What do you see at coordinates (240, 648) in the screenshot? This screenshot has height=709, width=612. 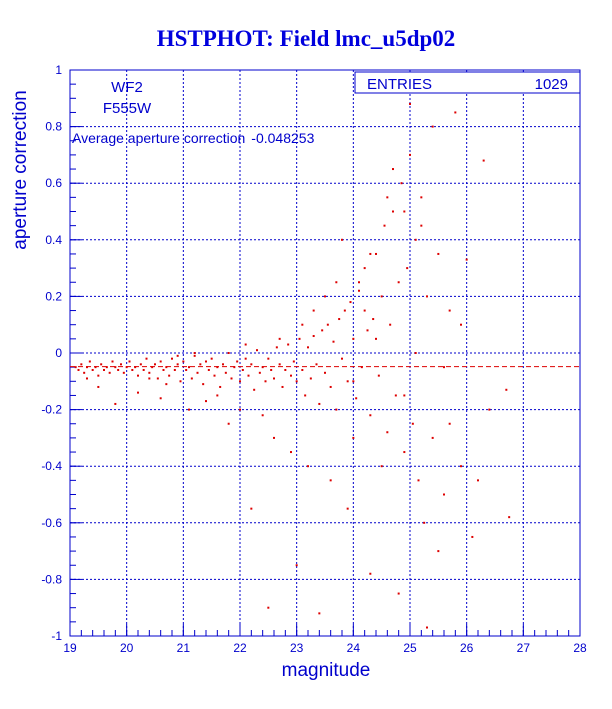 I see `x-tick-label: 22` at bounding box center [240, 648].